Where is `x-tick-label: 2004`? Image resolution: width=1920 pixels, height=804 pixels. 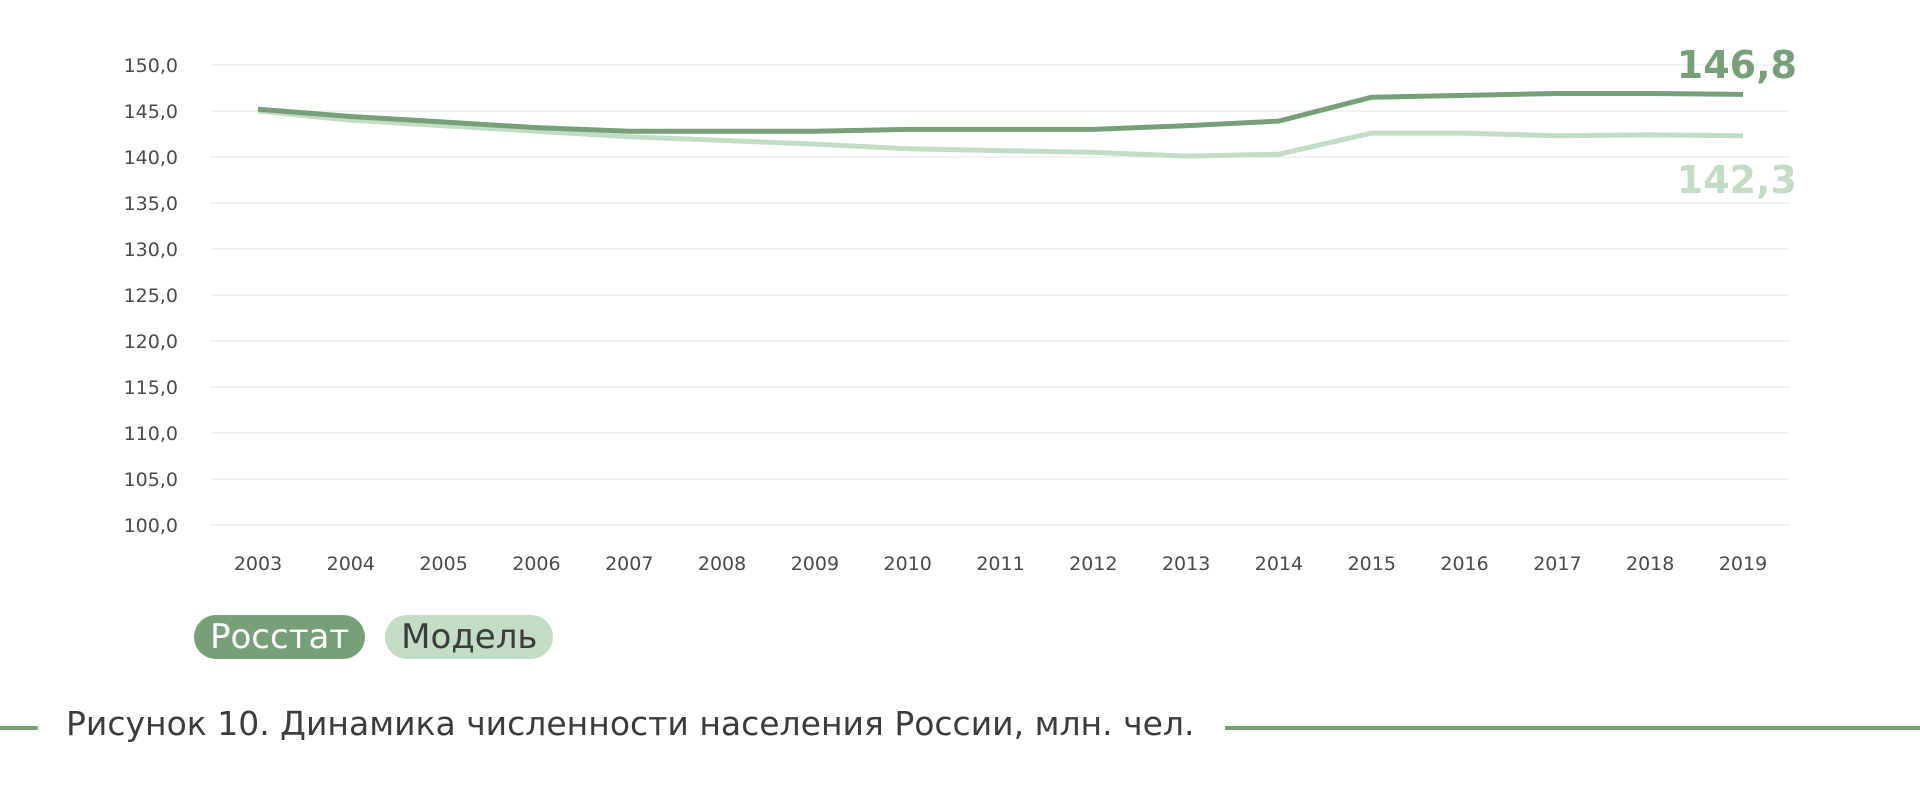
x-tick-label: 2004 is located at coordinates (351, 564).